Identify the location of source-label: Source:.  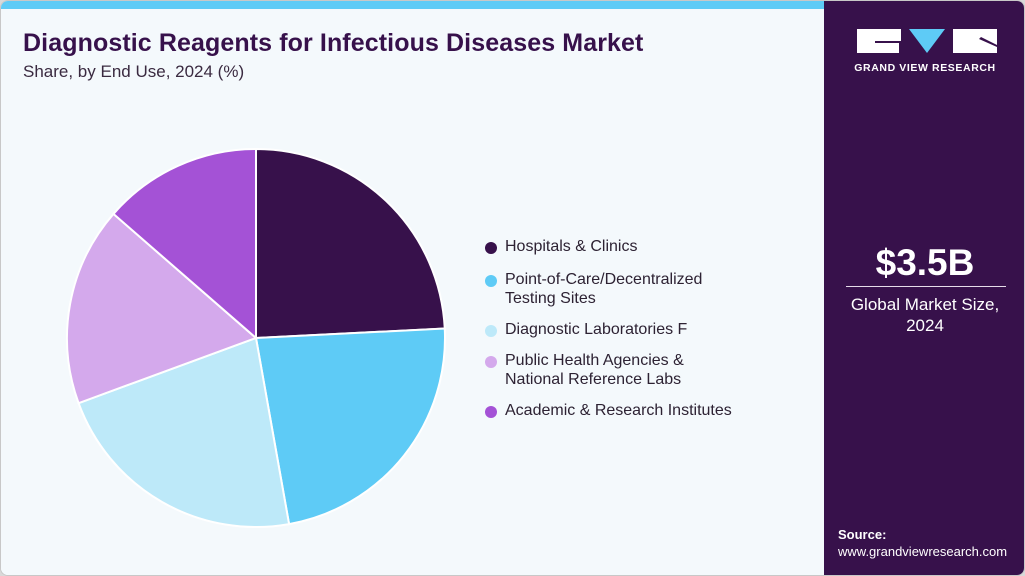
(862, 534).